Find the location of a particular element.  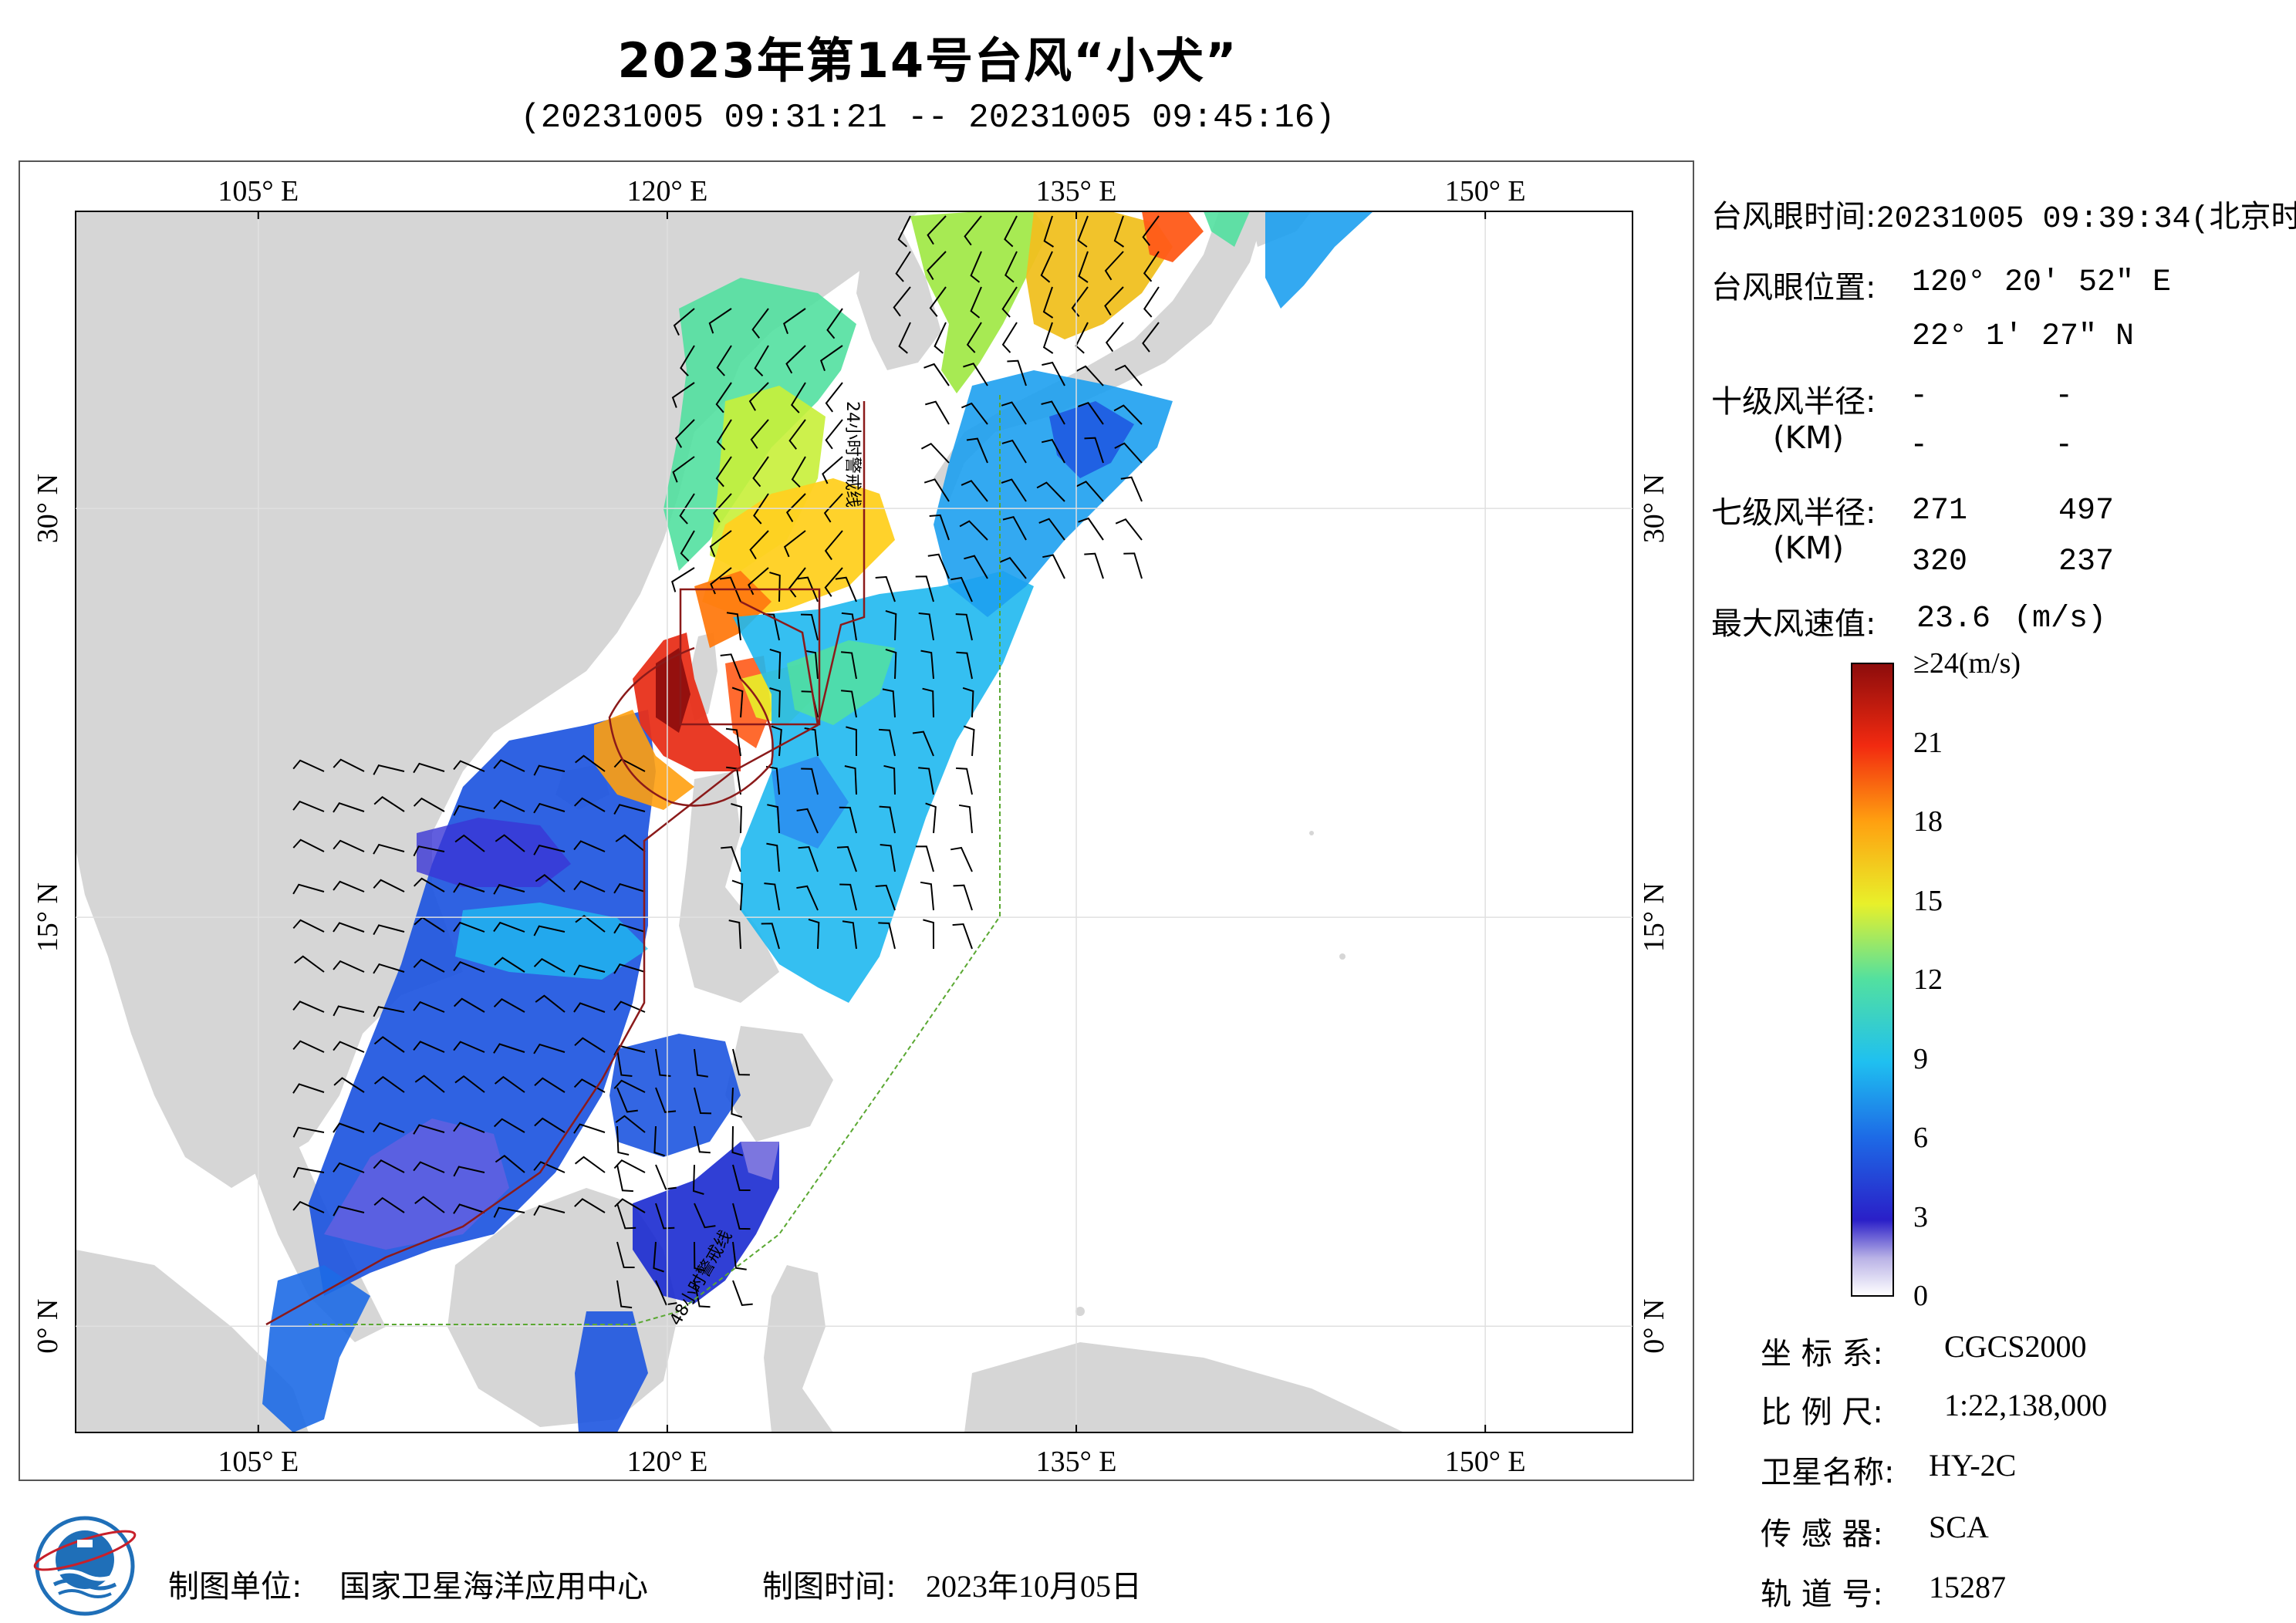

eye-lat: 22° 1′ 27″ N is located at coordinates (2023, 335).